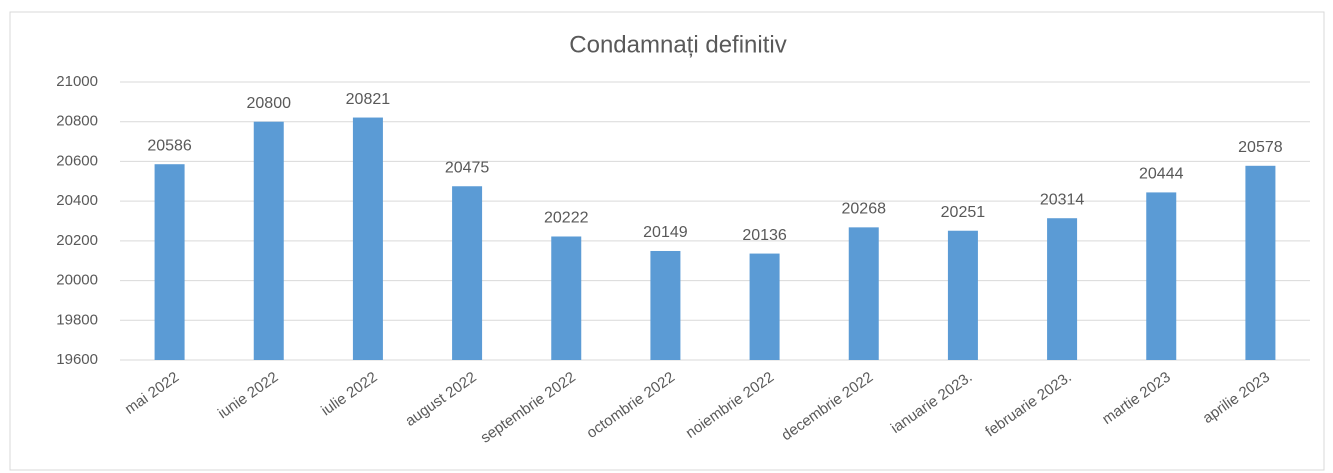 The width and height of the screenshot is (1333, 473). I want to click on data-label: 20586, so click(169, 145).